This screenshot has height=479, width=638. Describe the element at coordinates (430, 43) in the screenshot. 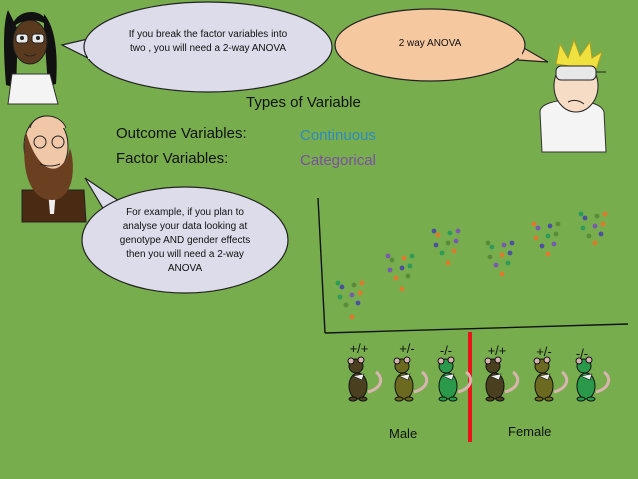

I see `speech-bubble-top-right-text: 2 way ANOVA` at that location.